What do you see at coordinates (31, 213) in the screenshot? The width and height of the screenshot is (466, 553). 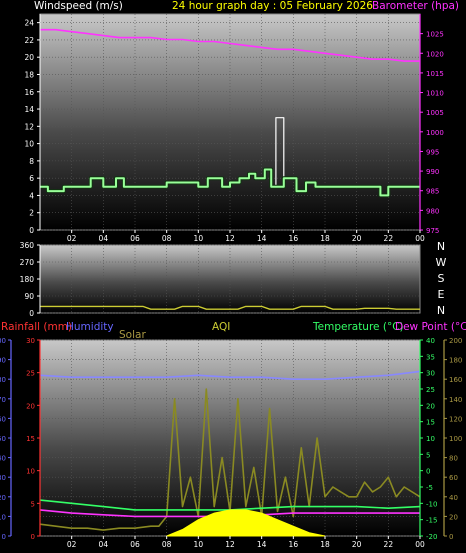 I see `y-left-tick-label: 2` at bounding box center [31, 213].